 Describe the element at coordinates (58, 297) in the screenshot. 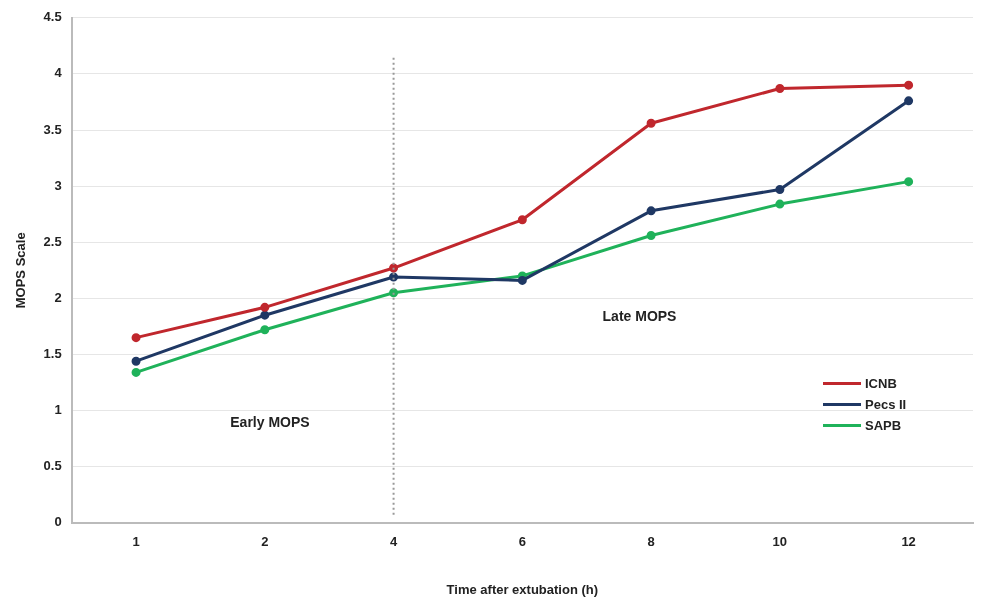

I see `y-tick-label: 2` at that location.